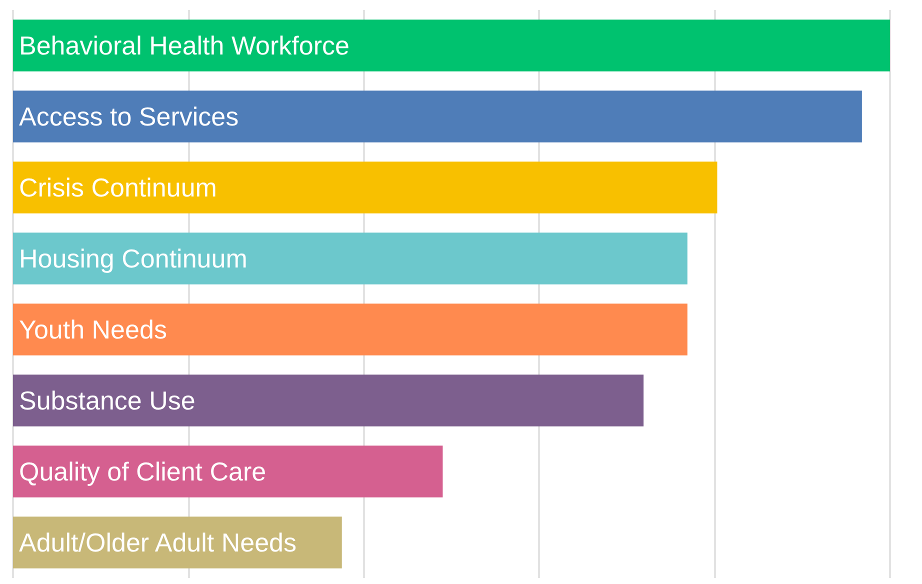  What do you see at coordinates (142, 471) in the screenshot?
I see `y-tick-label: Quality of Client Care` at bounding box center [142, 471].